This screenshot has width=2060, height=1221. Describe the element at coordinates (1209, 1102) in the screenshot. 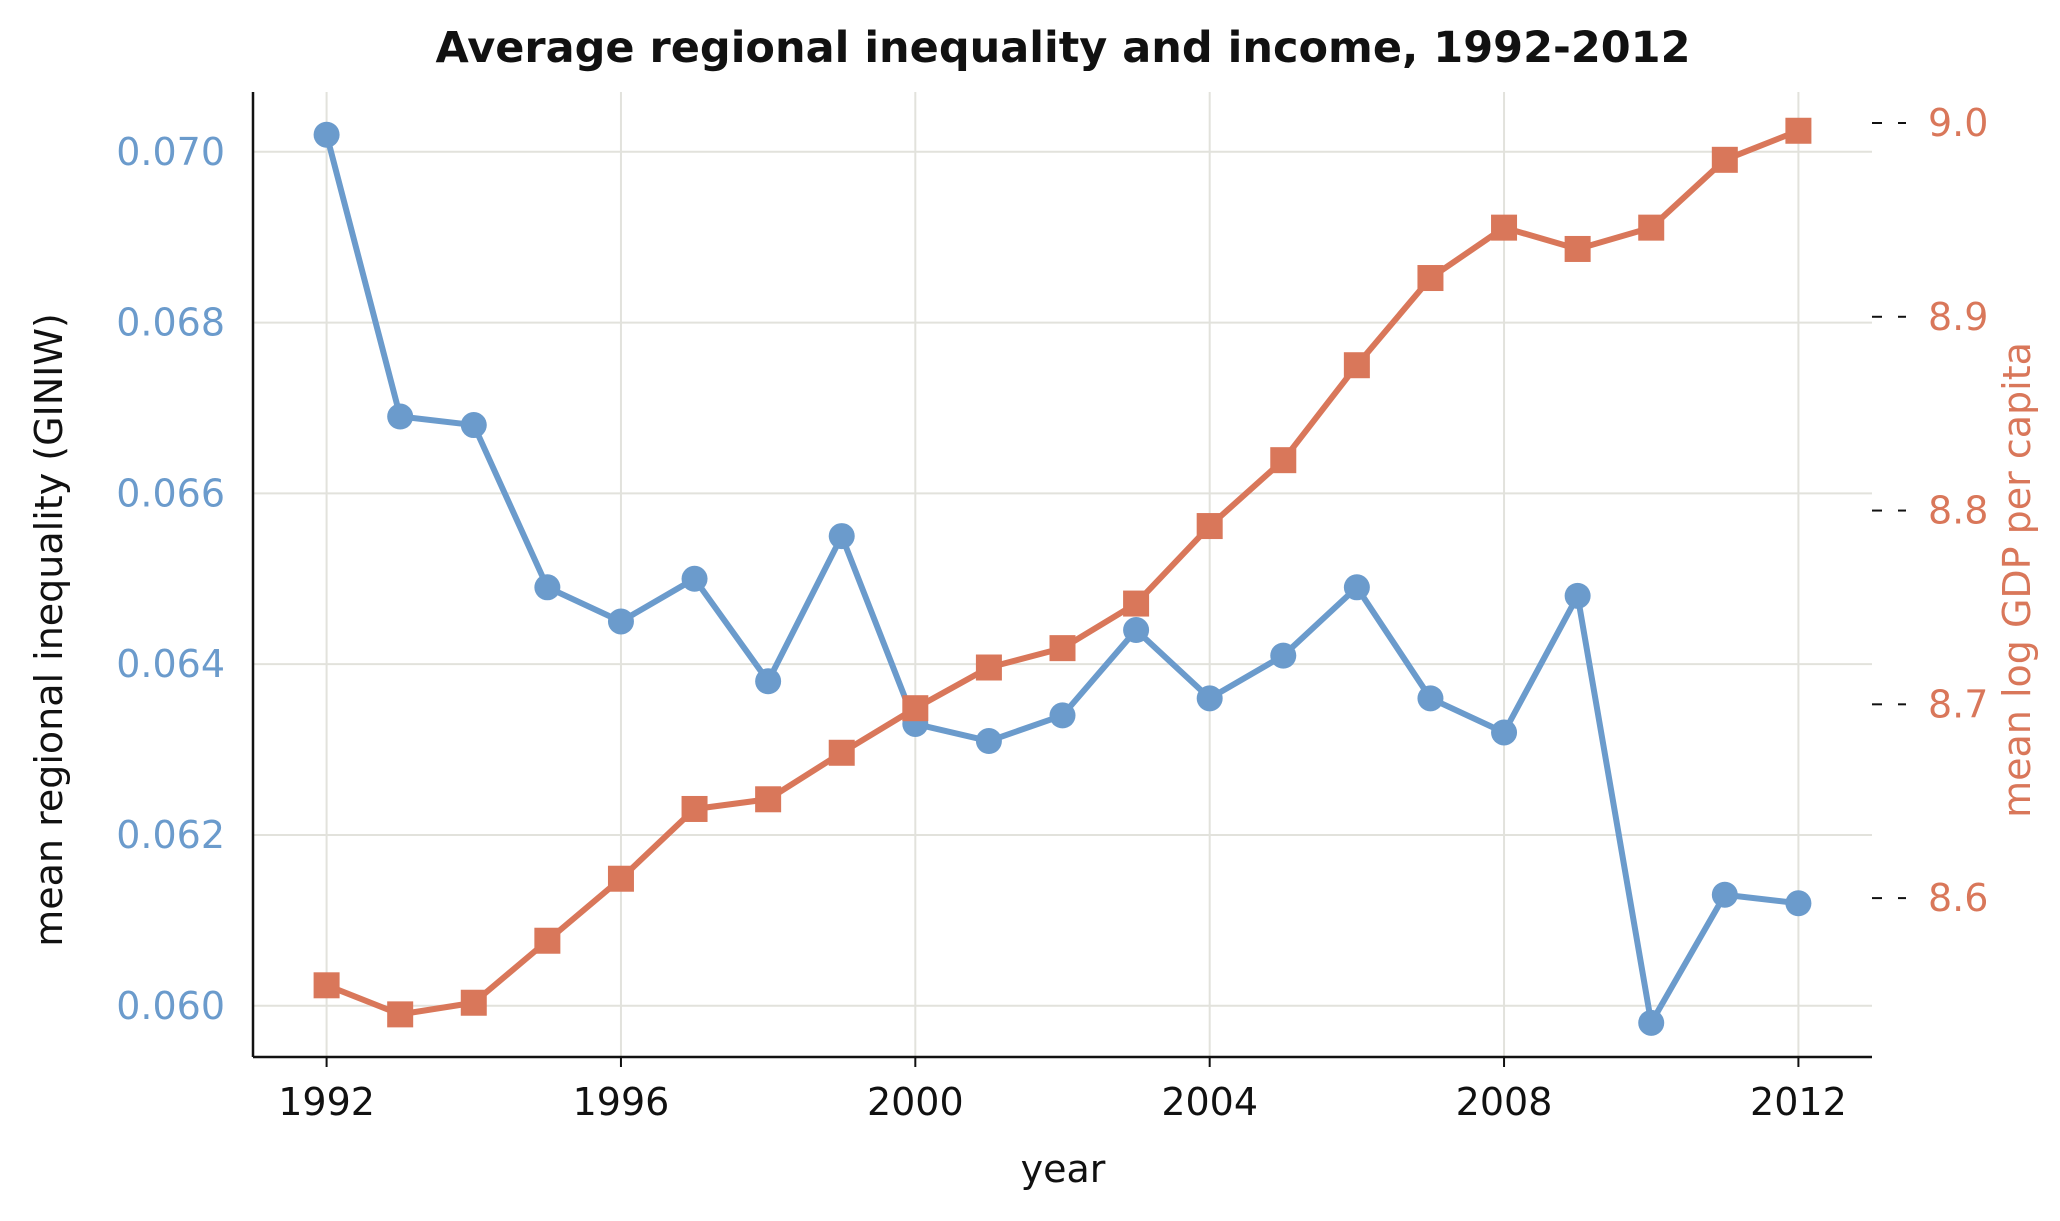

I see `x-tick-label: 2004` at that location.